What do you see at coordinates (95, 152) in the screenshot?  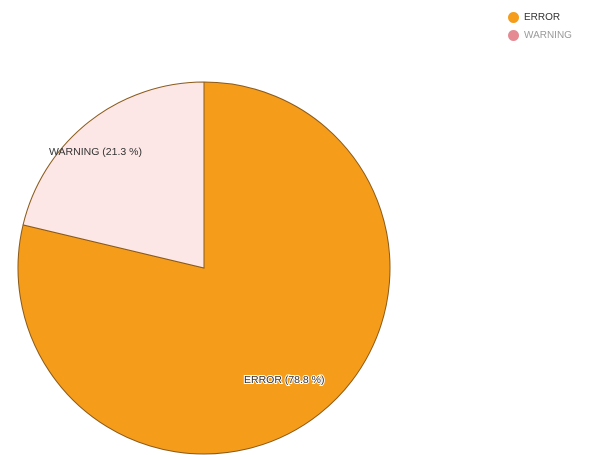 I see `pie-label-warning: WARNING (21.3 %)` at bounding box center [95, 152].